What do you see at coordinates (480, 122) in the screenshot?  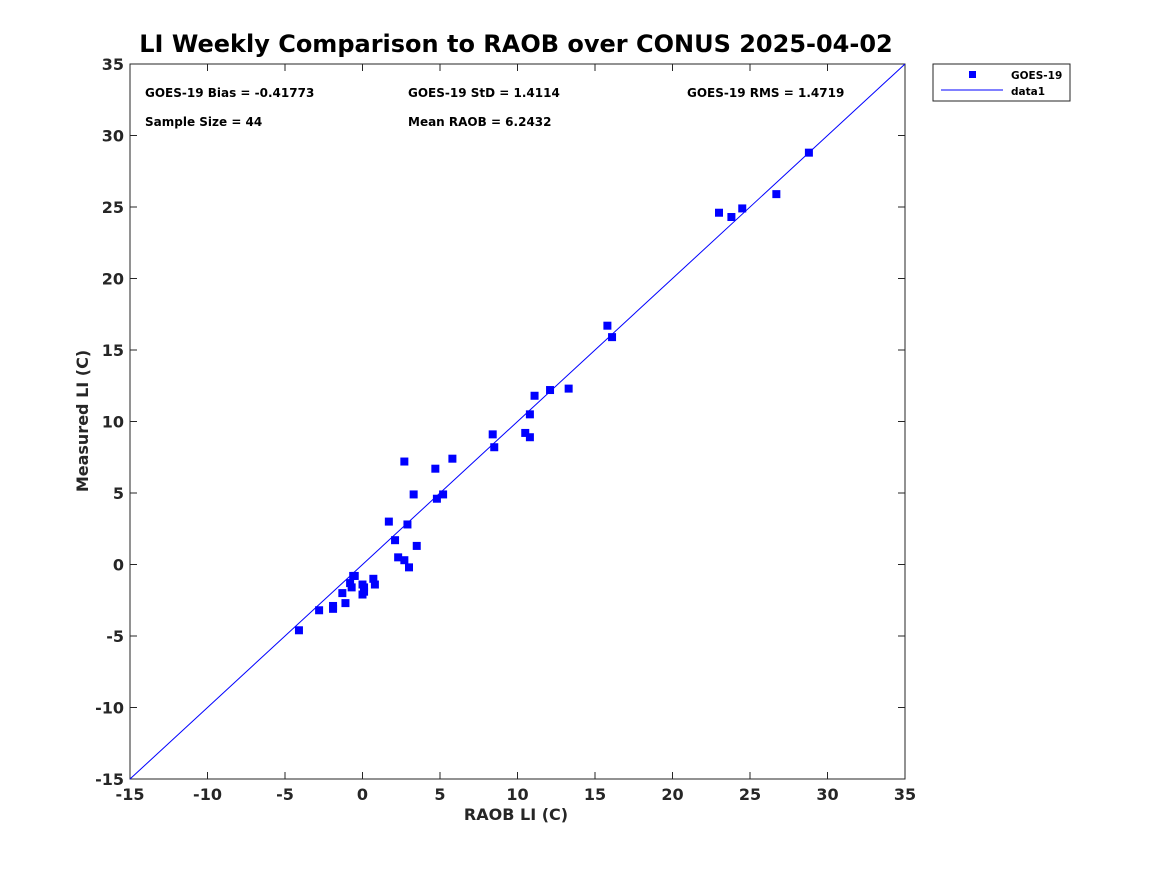 I see `mean-raob-annotation: Mean RAOB = 6.2432` at bounding box center [480, 122].